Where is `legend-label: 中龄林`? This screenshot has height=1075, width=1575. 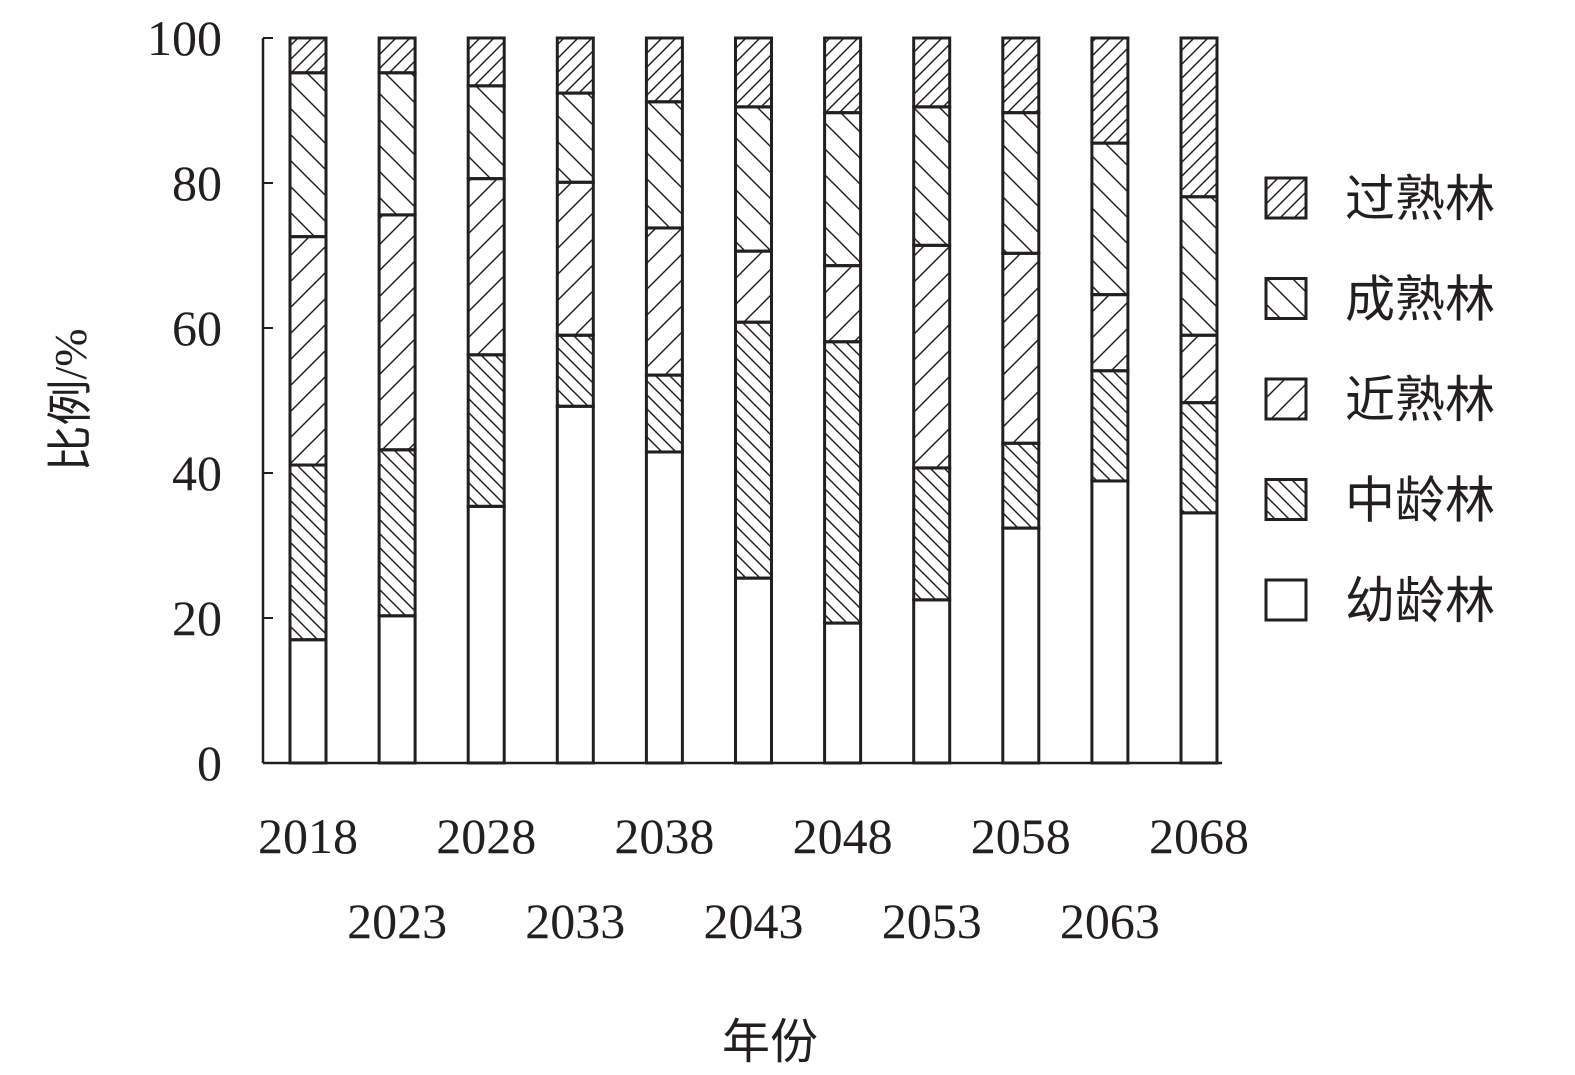 legend-label: 中龄林 is located at coordinates (1420, 501).